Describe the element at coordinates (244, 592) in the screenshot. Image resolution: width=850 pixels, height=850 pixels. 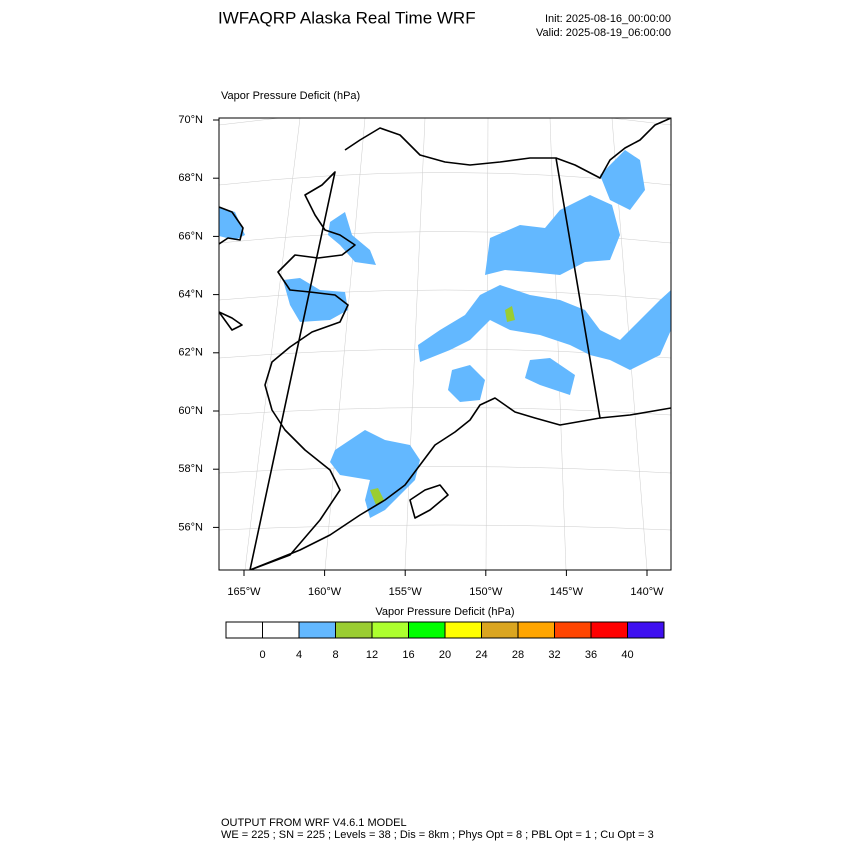
I see `lon-label: 165°W` at that location.